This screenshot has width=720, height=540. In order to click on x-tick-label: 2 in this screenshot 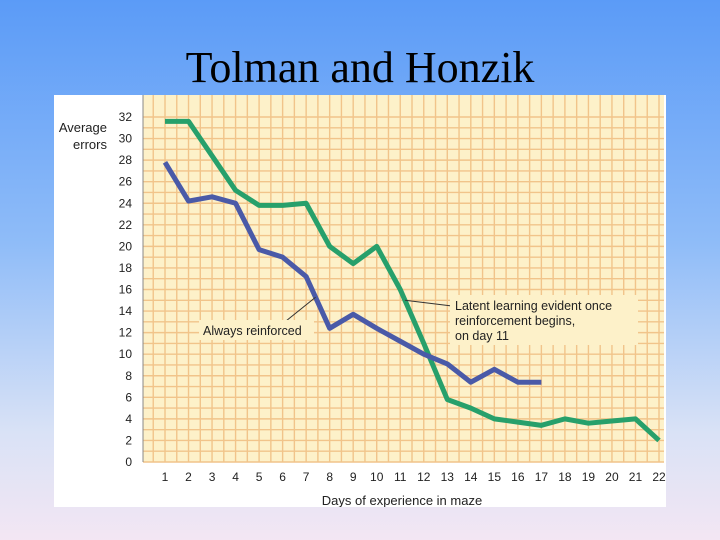, I will do `click(188, 477)`.